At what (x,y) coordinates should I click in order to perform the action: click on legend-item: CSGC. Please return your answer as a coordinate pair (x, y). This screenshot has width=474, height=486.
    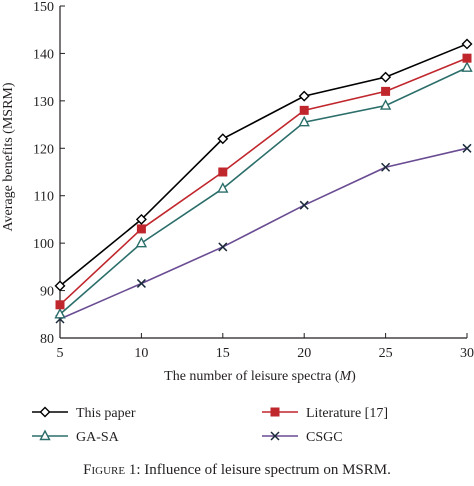
    Looking at the image, I should click on (302, 437).